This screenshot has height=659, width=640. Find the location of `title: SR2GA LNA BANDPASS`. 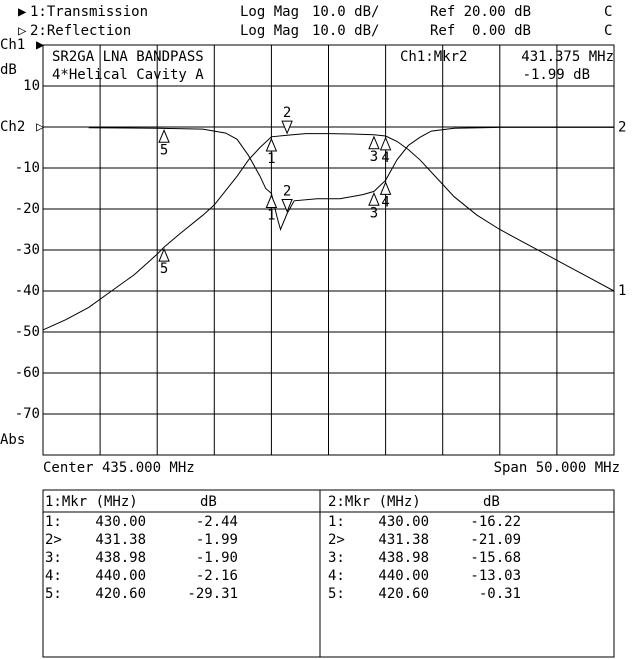

title: SR2GA LNA BANDPASS is located at coordinates (128, 57).